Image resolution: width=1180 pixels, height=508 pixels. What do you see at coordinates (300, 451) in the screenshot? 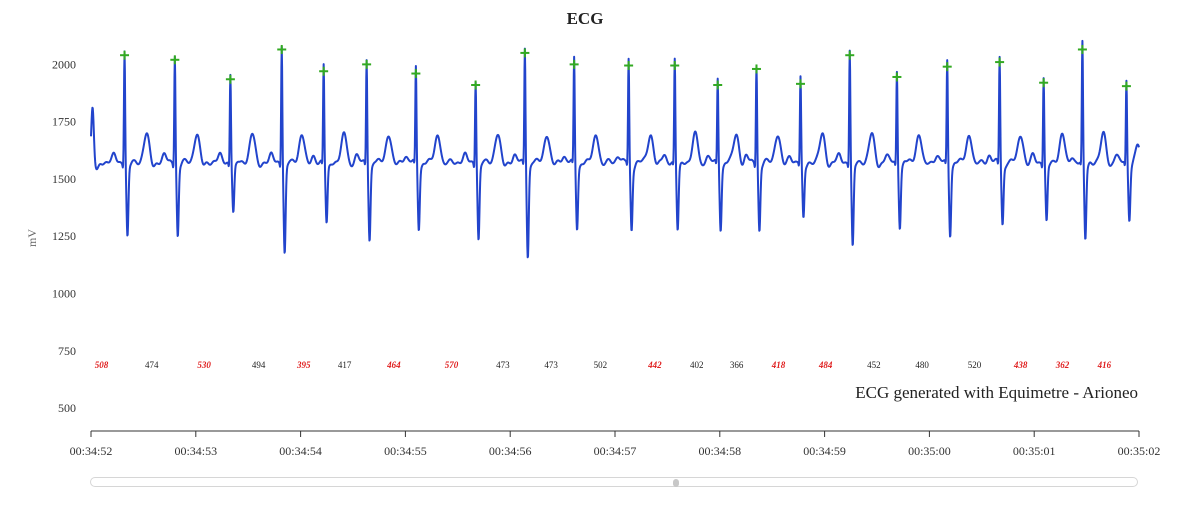
I see `x-tick-label: 00:34:54` at bounding box center [300, 451].